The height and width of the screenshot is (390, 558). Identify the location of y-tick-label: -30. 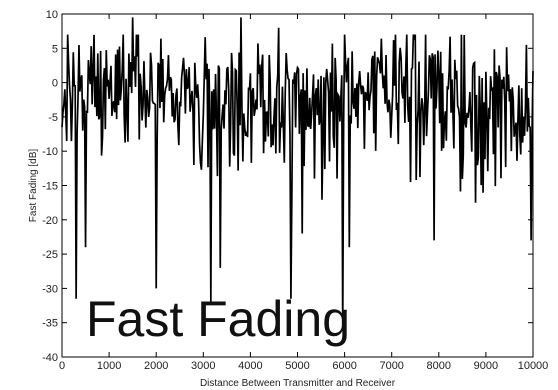
(50, 289).